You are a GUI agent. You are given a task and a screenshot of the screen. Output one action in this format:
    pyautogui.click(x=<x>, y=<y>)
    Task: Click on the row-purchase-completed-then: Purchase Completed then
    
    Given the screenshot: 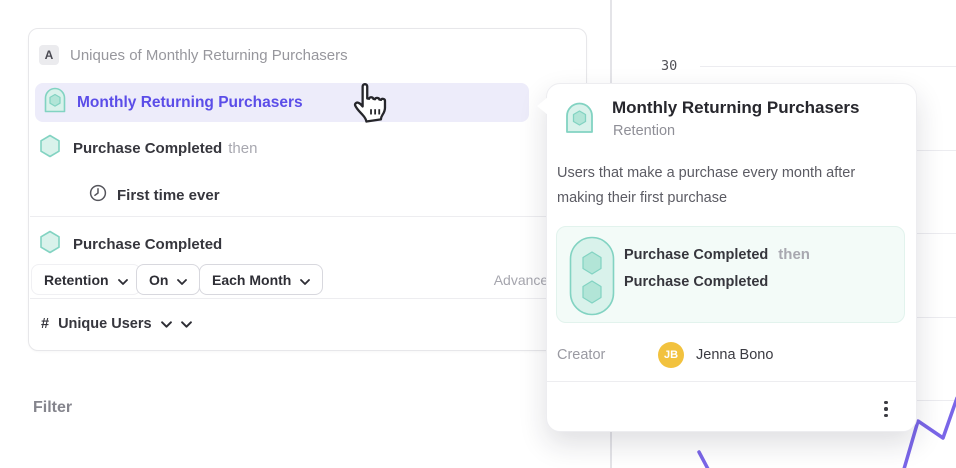 What is the action you would take?
    pyautogui.click(x=148, y=148)
    